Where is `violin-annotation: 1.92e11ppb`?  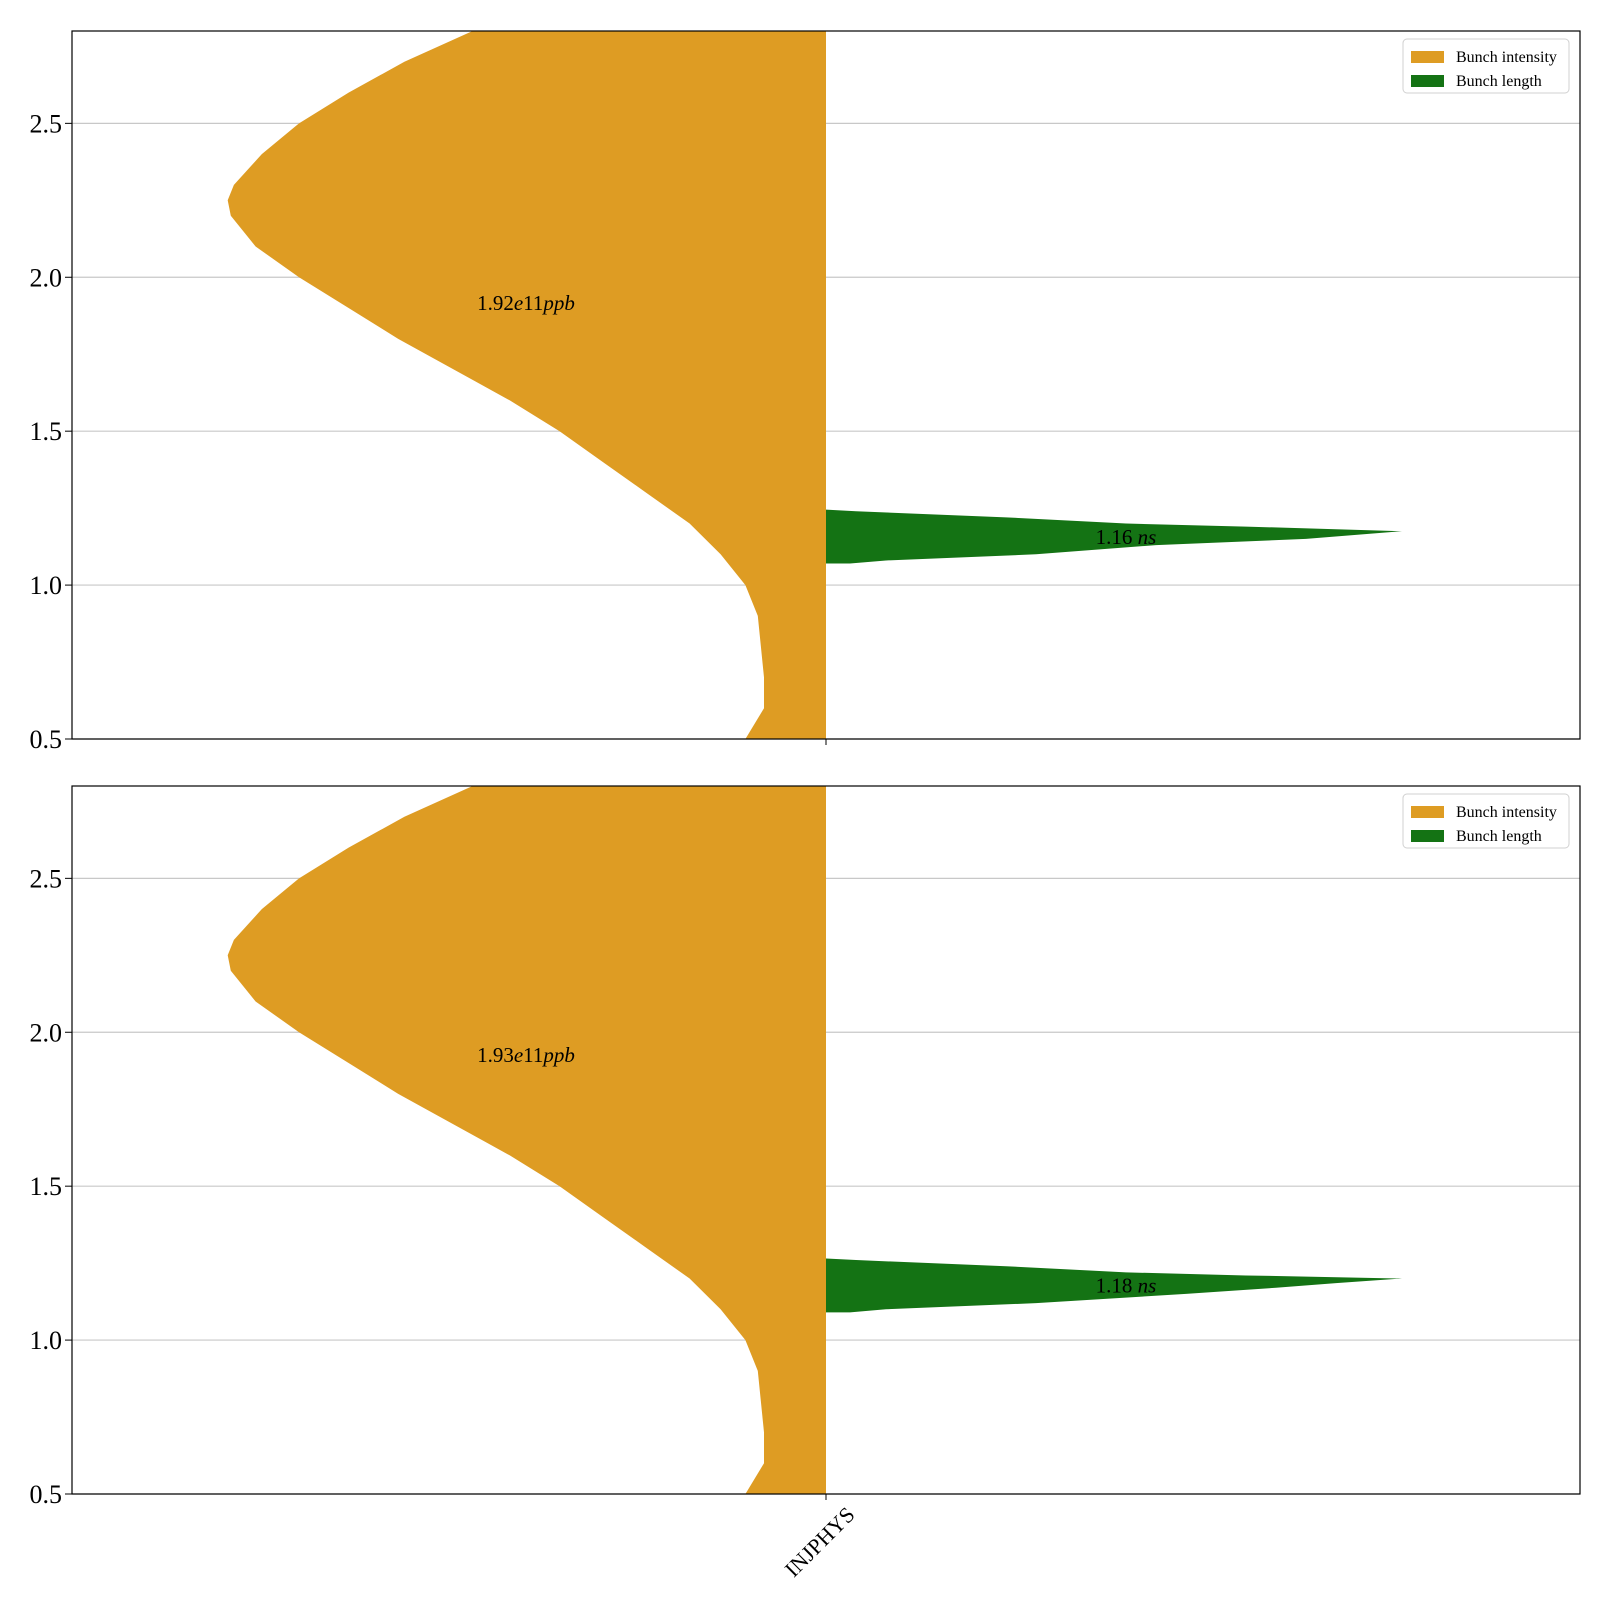
violin-annotation: 1.92e11ppb is located at coordinates (526, 303).